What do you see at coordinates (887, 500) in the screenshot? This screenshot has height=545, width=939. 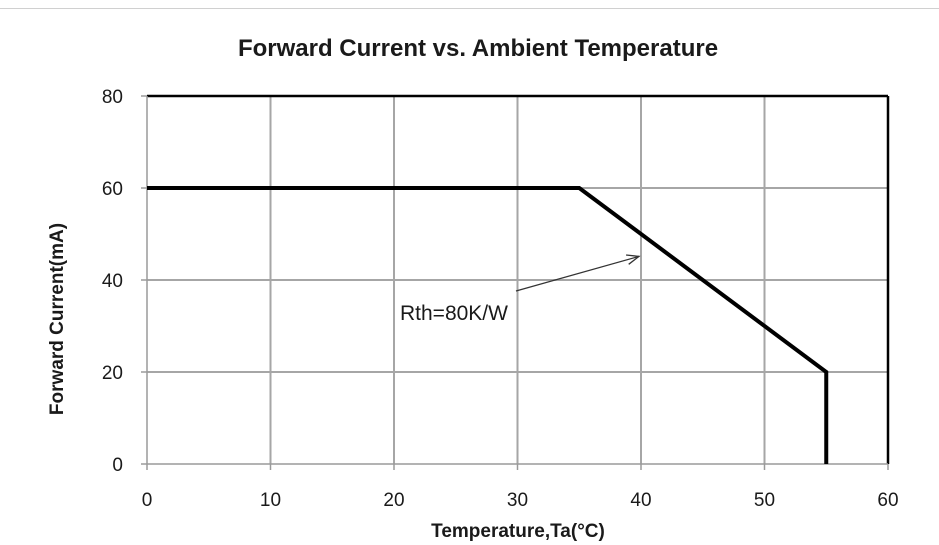 I see `x-tick-label: 60` at bounding box center [887, 500].